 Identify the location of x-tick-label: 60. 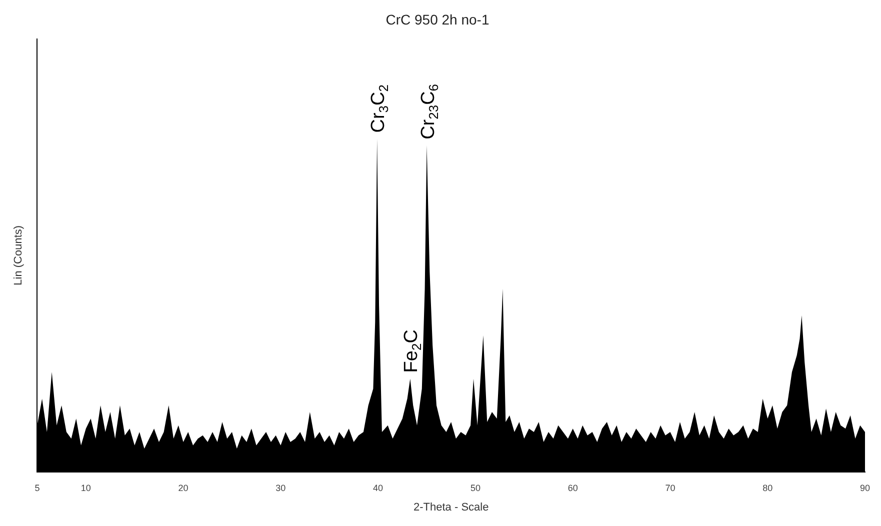
(573, 487).